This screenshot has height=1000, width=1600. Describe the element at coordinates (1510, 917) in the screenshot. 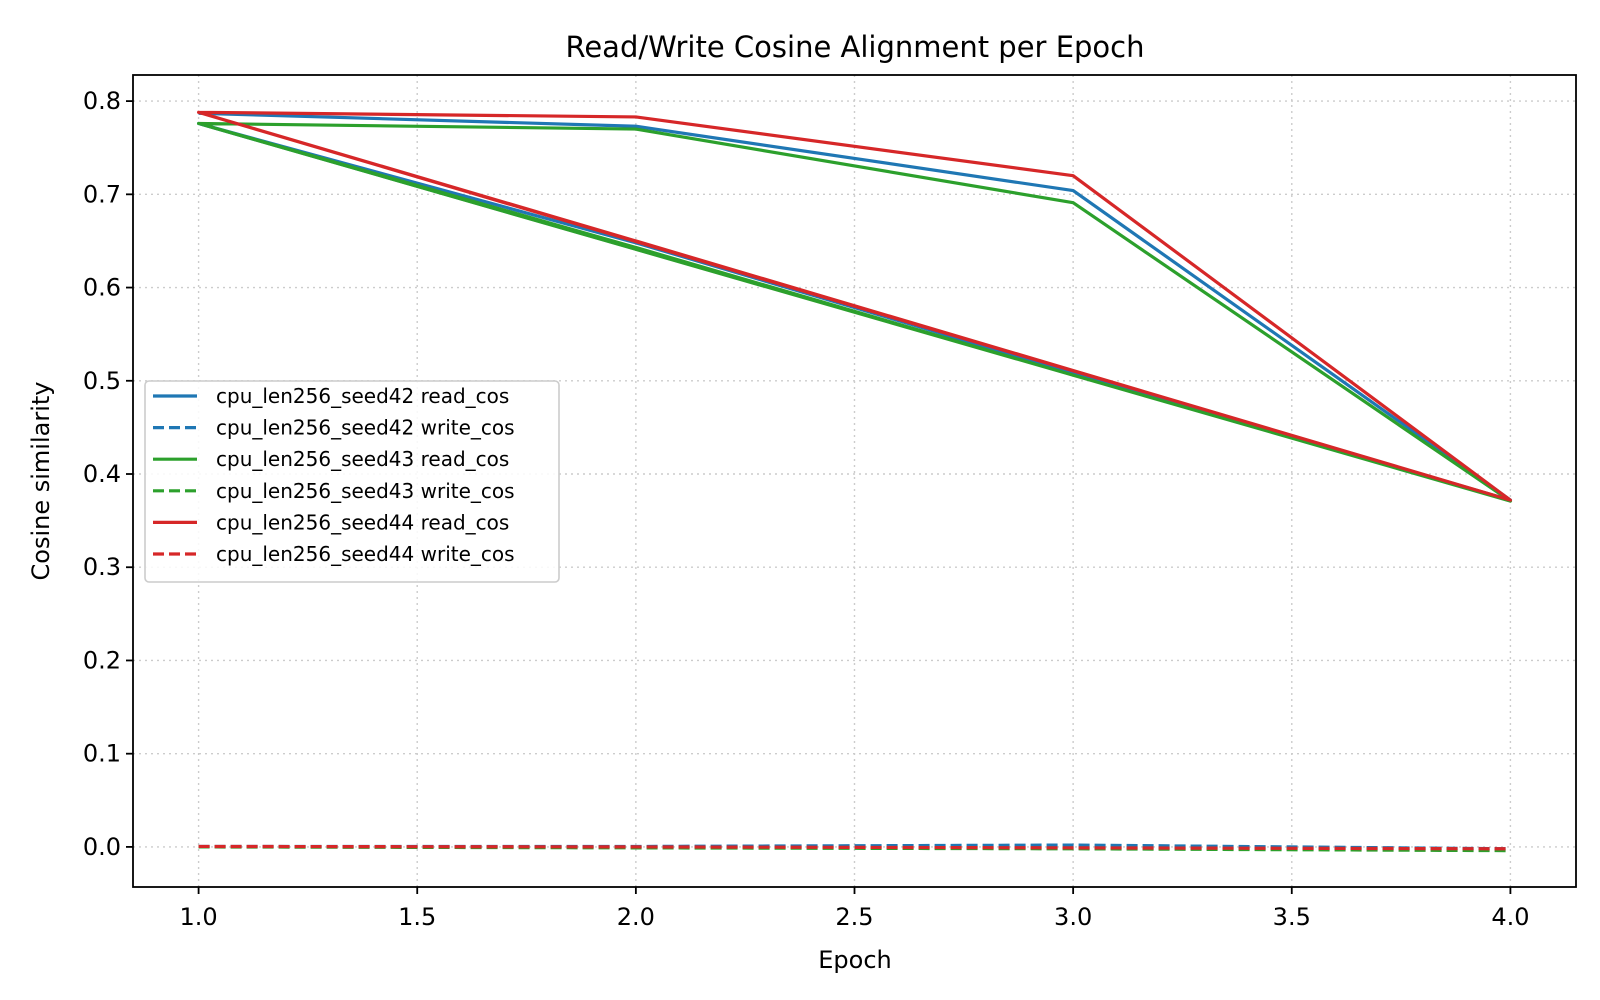

I see `x-tick-label: 4.0` at that location.